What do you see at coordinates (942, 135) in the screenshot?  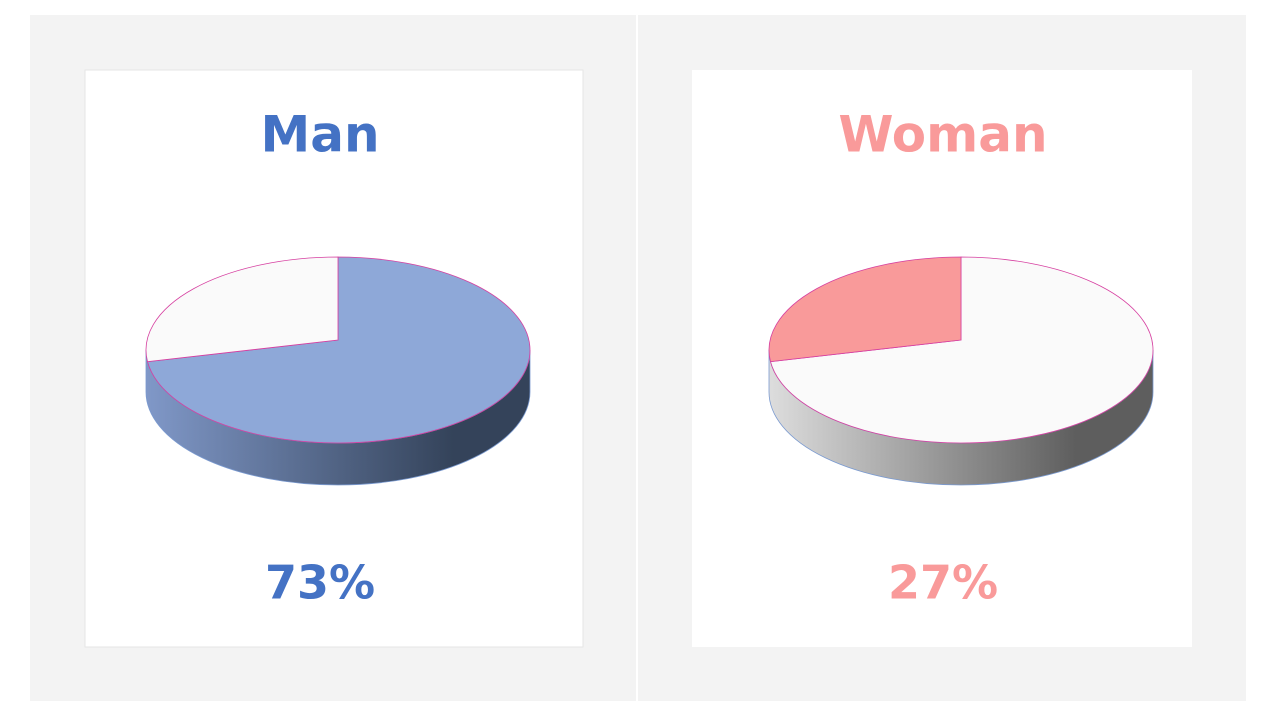 I see `chart-title: Woman` at bounding box center [942, 135].